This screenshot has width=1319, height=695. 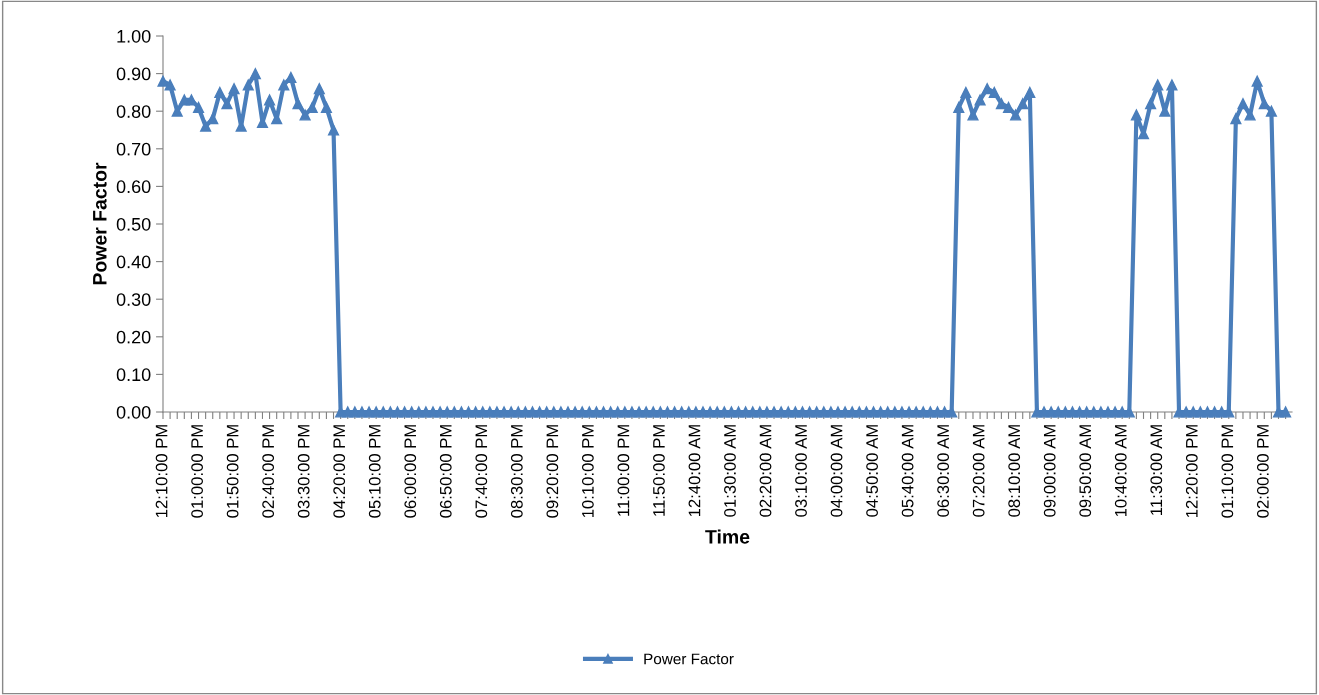 I want to click on x-tick-label: 05:40:00 AM, so click(x=907, y=471).